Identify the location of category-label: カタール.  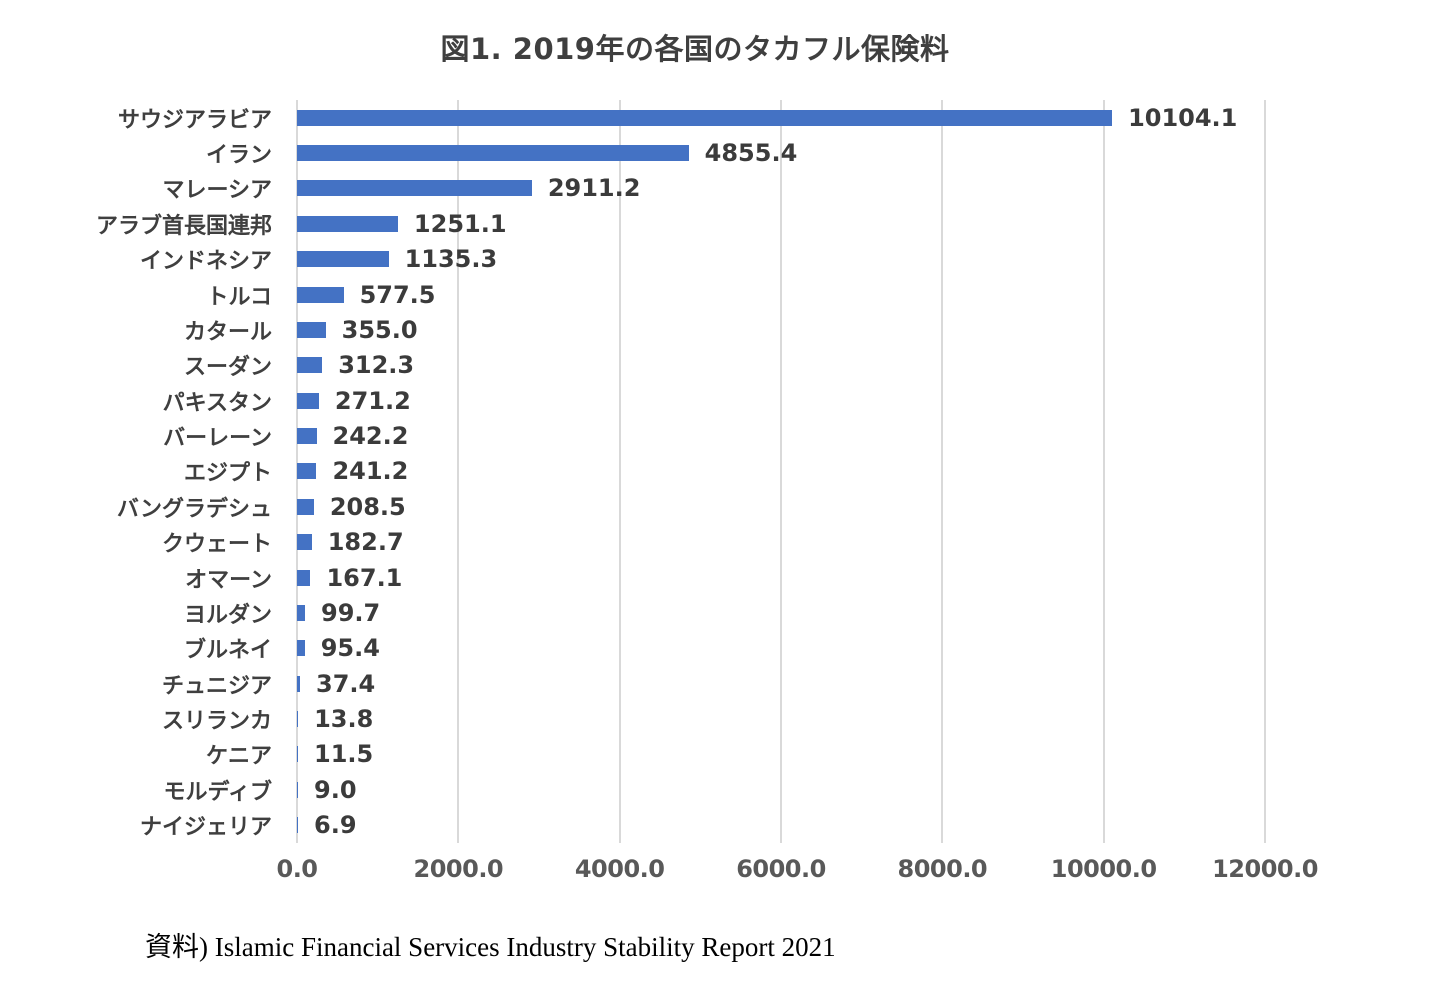
(227, 332).